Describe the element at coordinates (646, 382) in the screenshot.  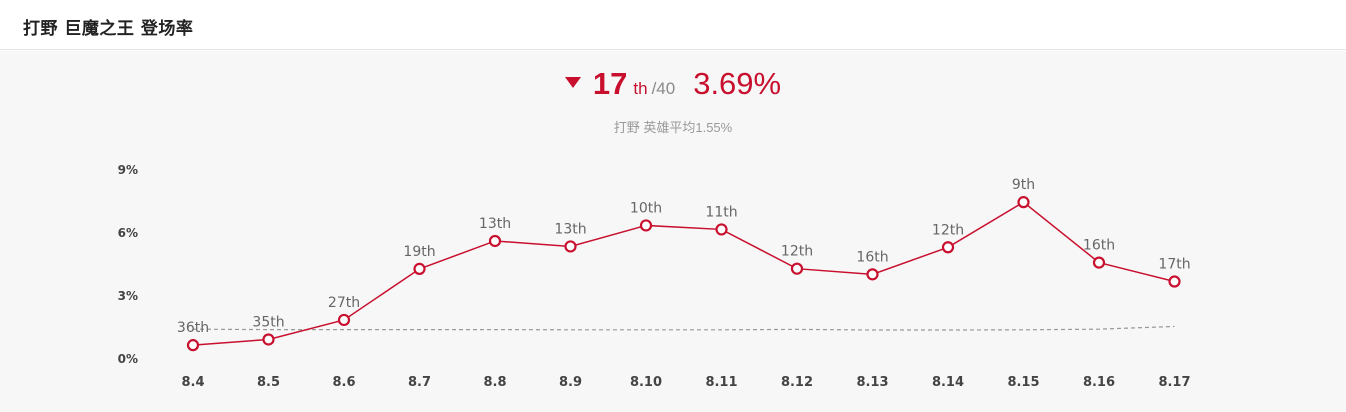
I see `x-tick-label: 8.10` at that location.